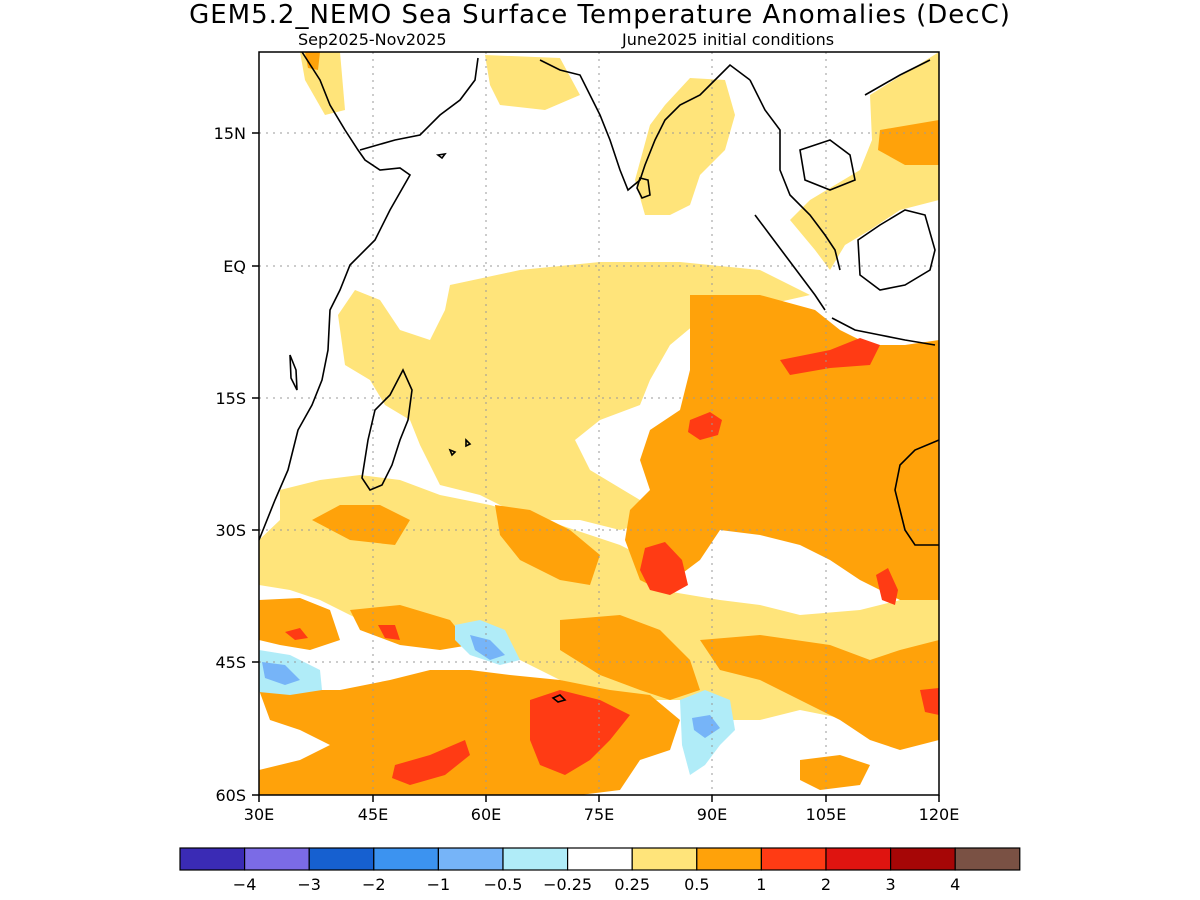 The image size is (1200, 900). I want to click on colorbar-label: 3, so click(891, 884).